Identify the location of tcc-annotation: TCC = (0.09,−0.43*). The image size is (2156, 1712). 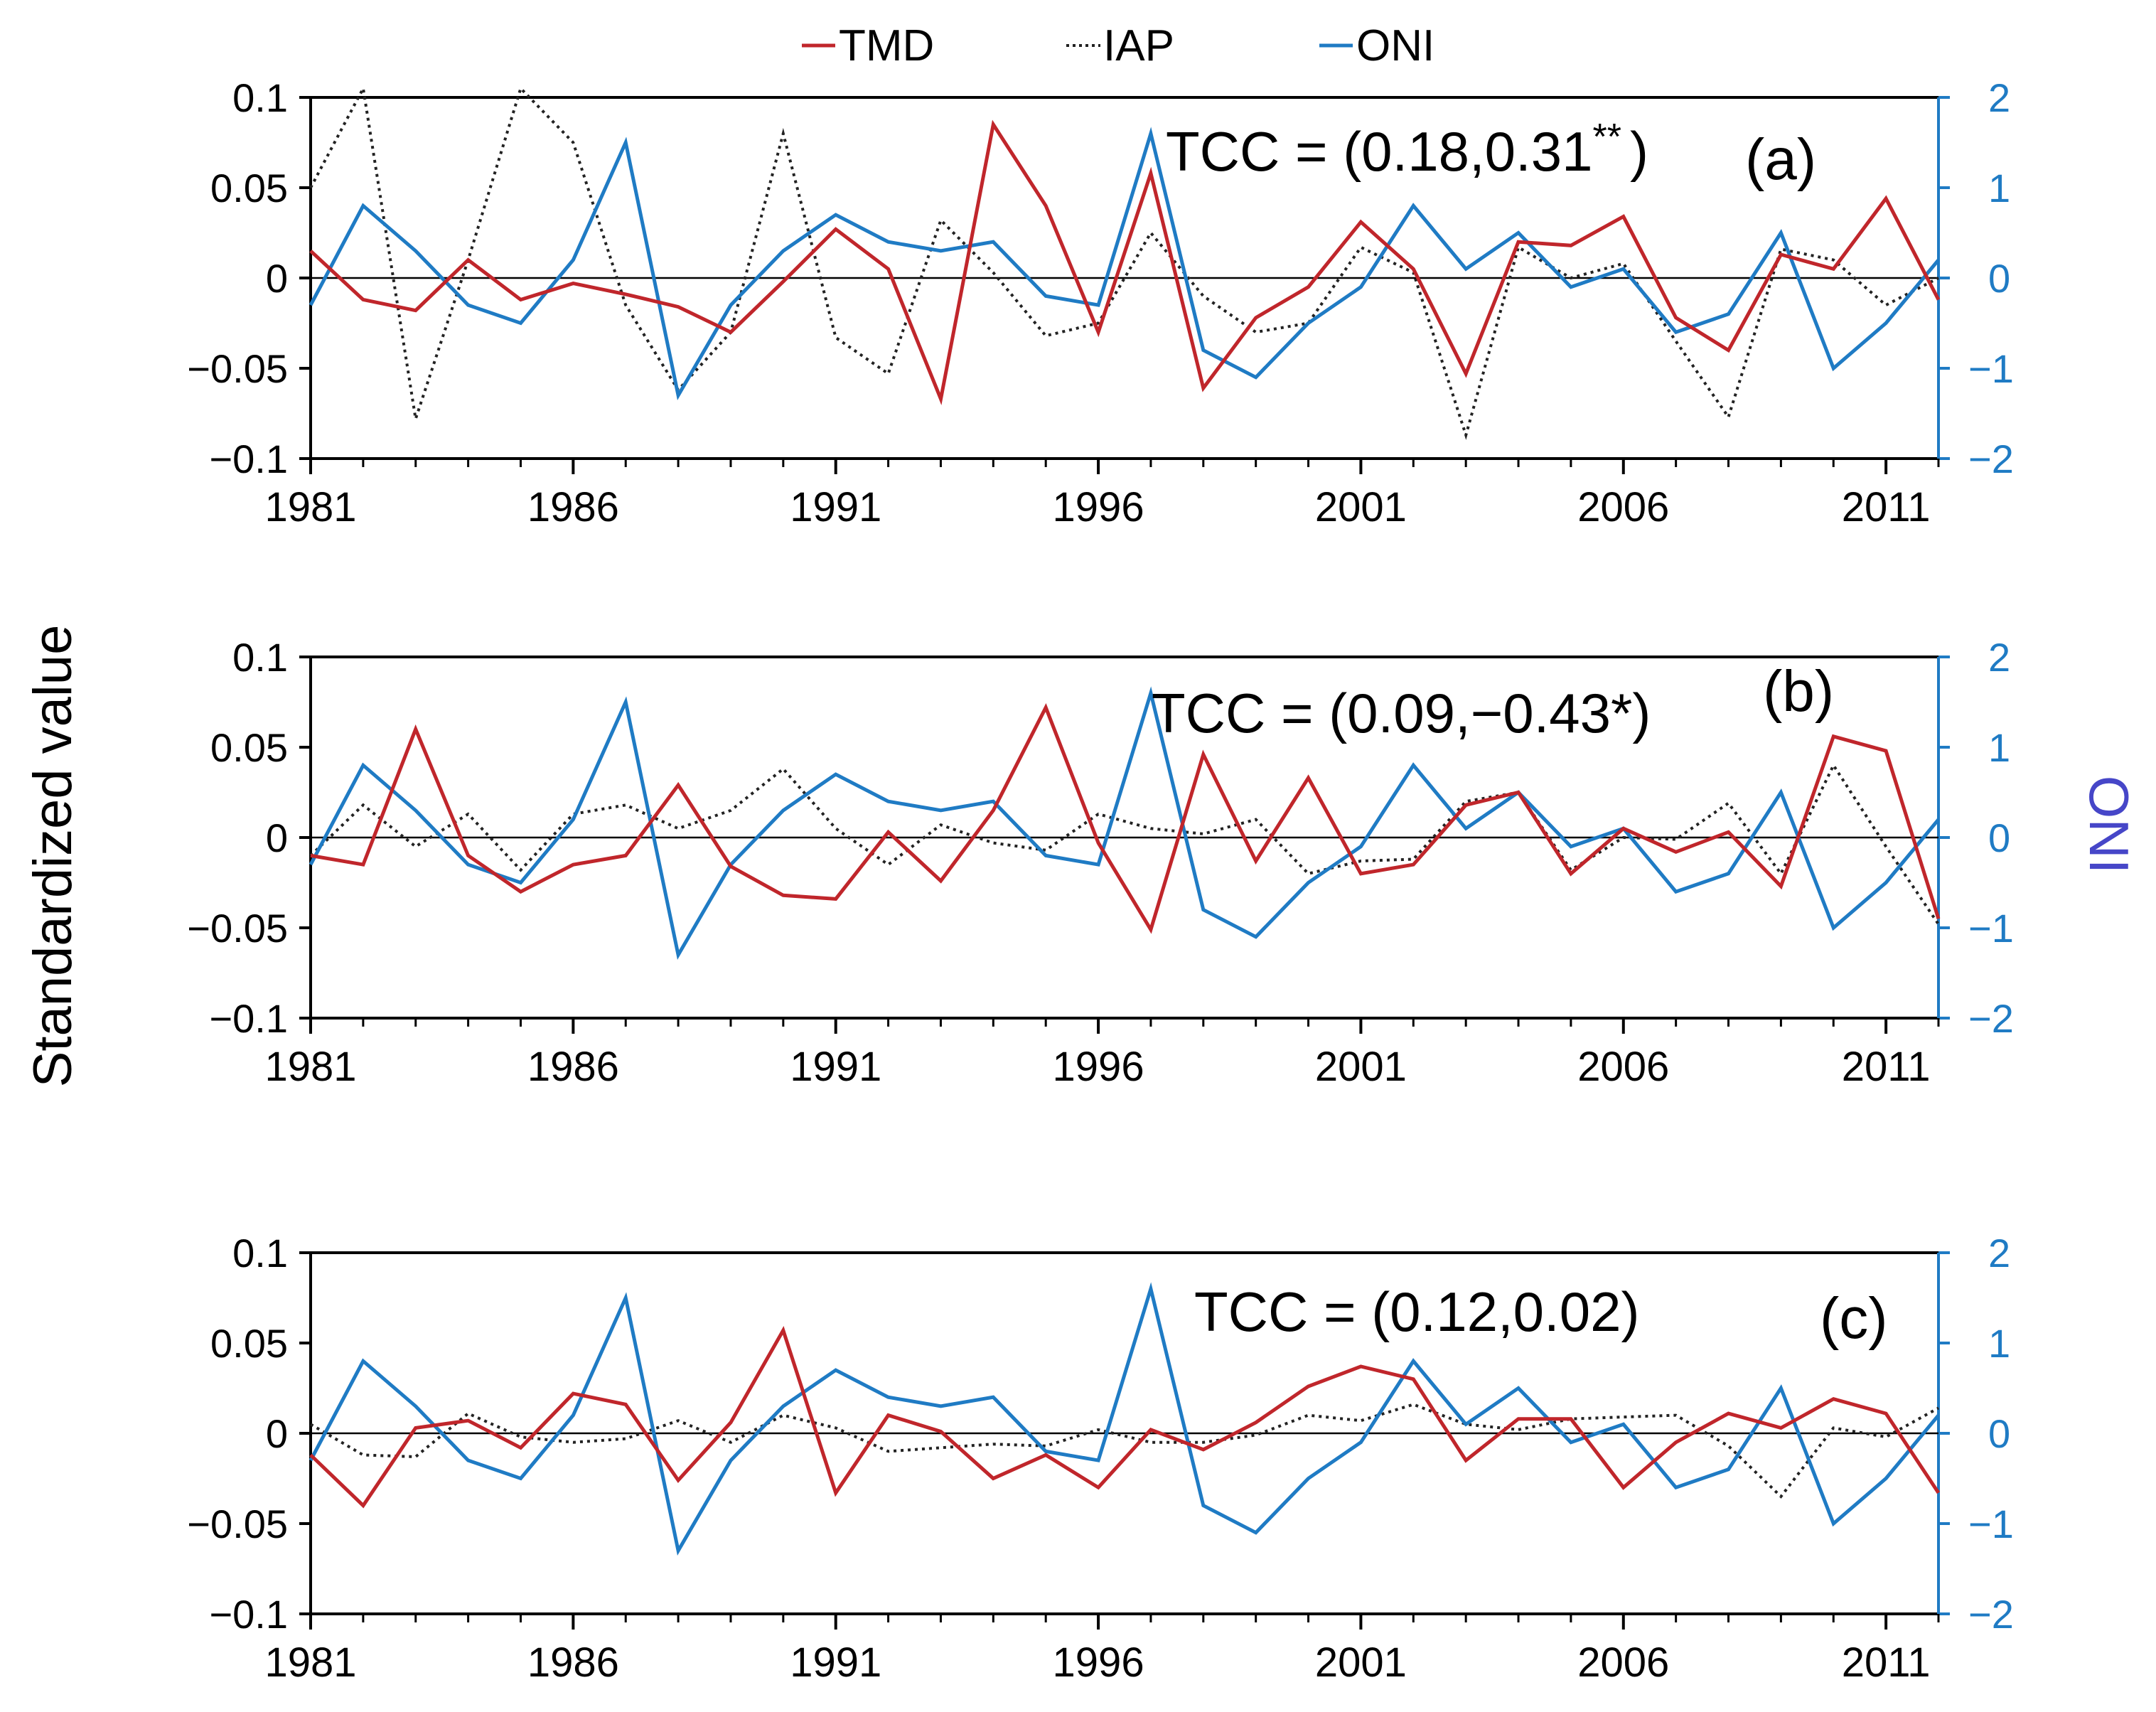
(1401, 713).